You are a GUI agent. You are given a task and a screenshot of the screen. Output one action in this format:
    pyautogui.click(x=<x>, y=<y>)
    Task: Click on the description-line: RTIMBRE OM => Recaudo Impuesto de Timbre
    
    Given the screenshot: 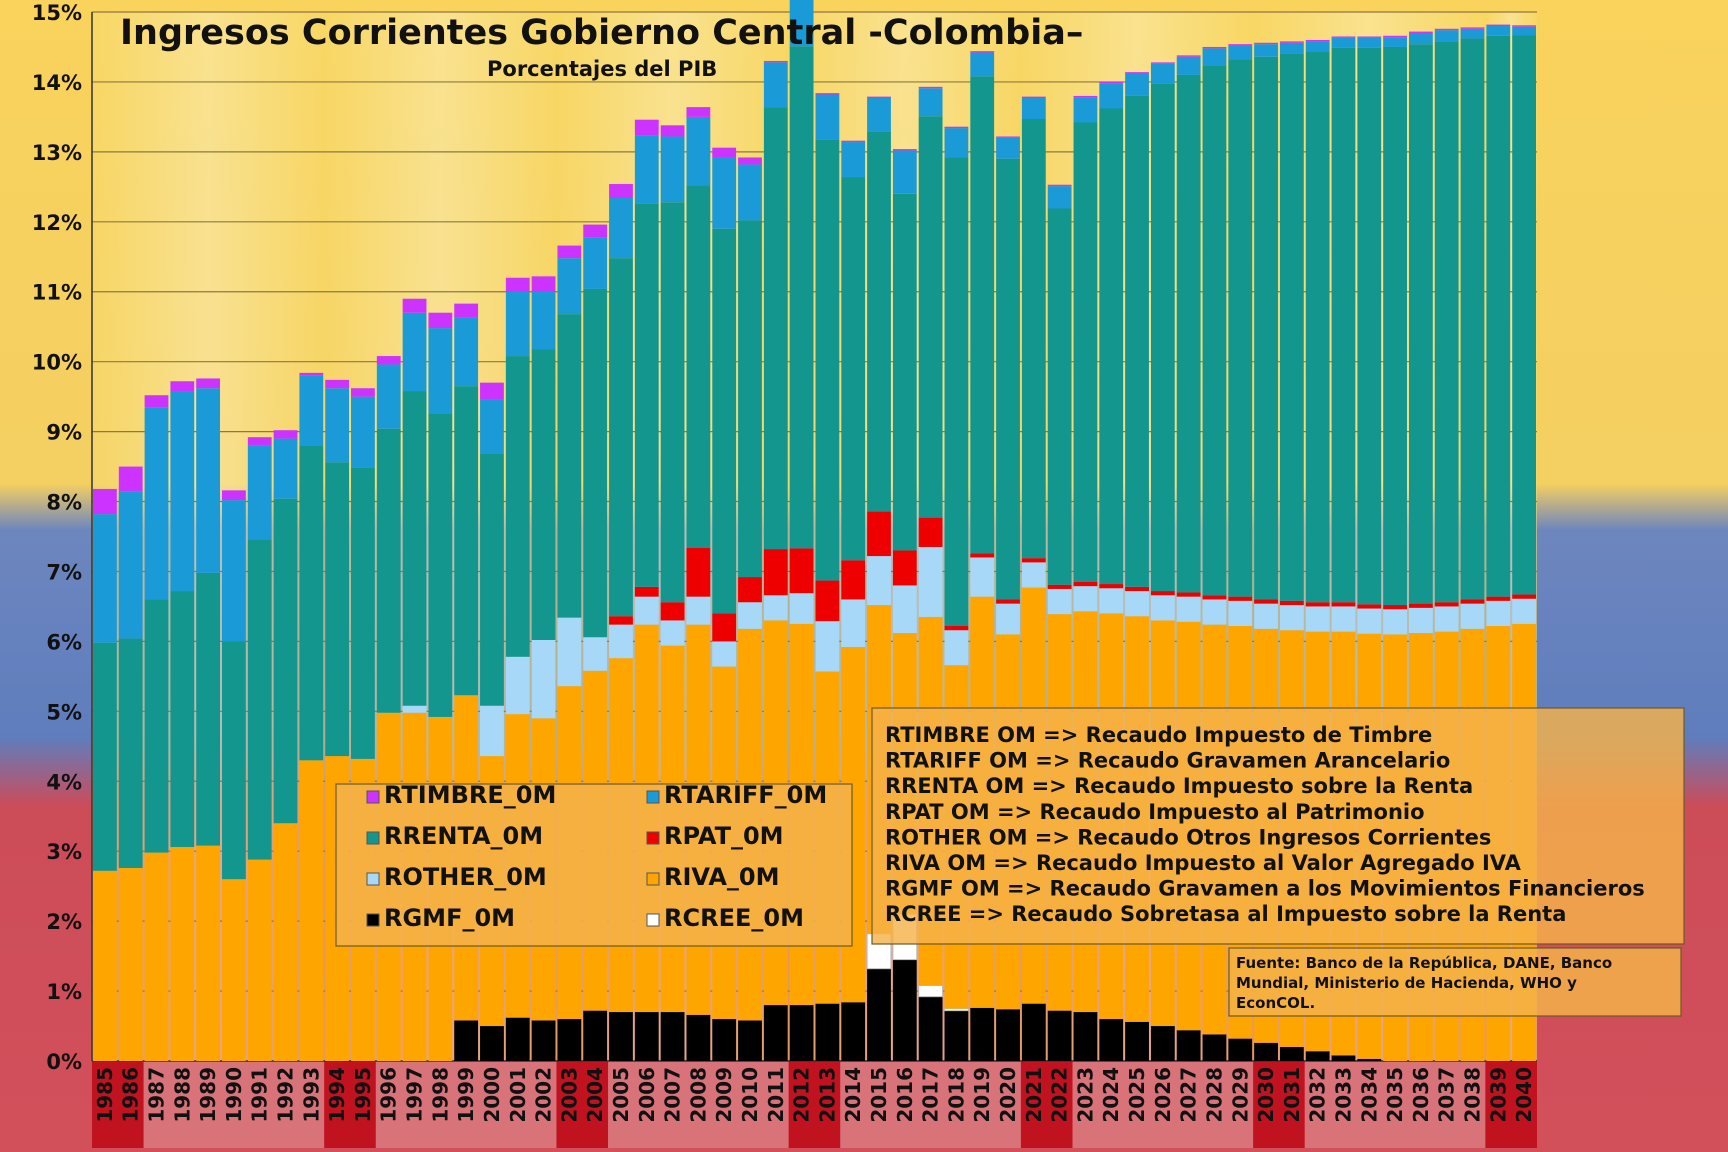 What is the action you would take?
    pyautogui.click(x=1158, y=735)
    